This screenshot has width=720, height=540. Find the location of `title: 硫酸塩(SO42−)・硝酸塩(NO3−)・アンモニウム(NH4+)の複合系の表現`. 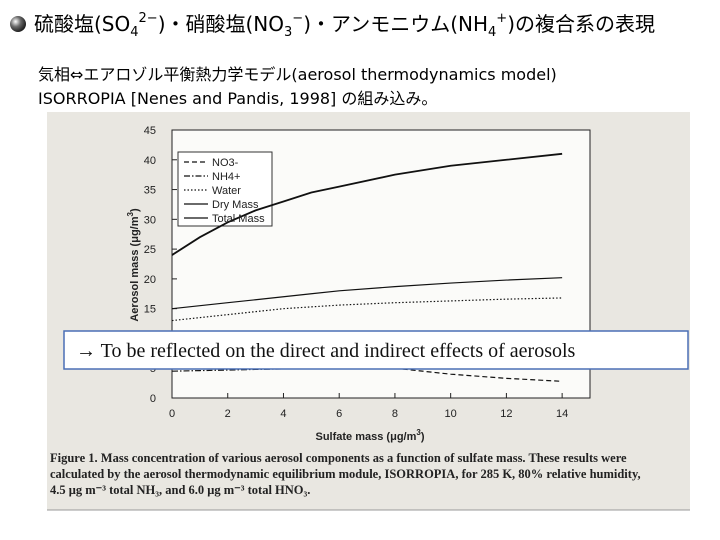

title: 硫酸塩(SO42−)・硝酸塩(NO3−)・アンモニウム(NH4+)の複合系の表現 is located at coordinates (344, 25).